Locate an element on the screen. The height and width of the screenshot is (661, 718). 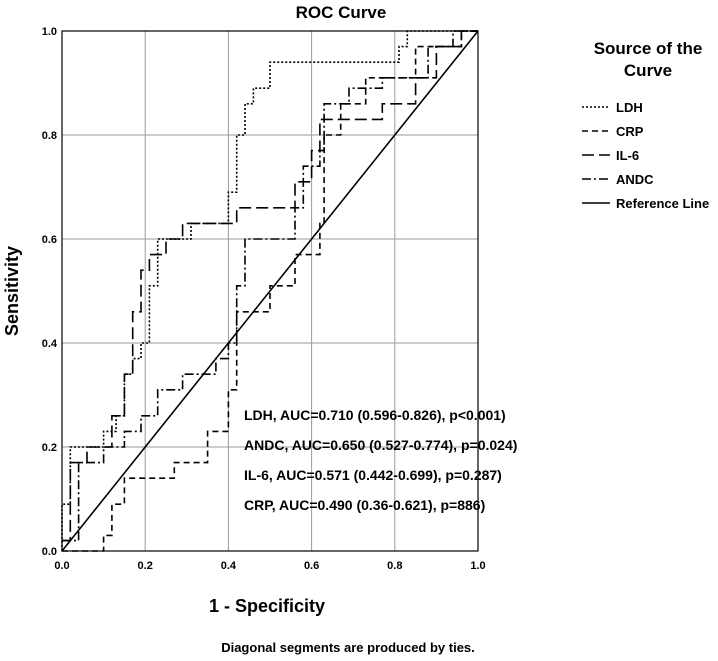
x-tick-label: 0.6 is located at coordinates (311, 566).